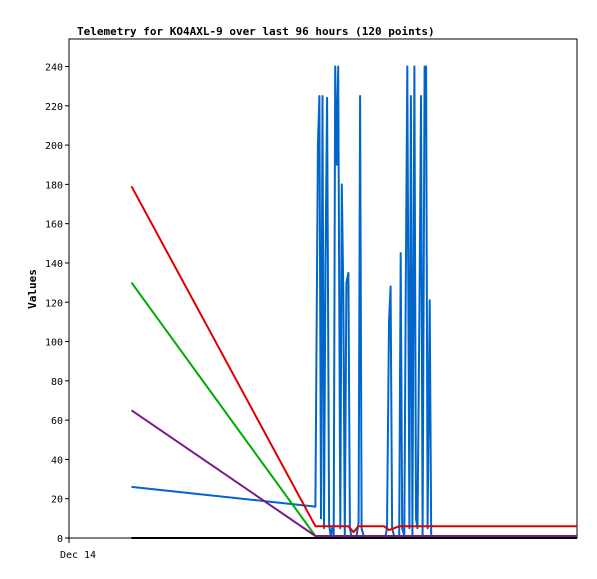  Describe the element at coordinates (54, 185) in the screenshot. I see `y-tick-label: 180` at that location.